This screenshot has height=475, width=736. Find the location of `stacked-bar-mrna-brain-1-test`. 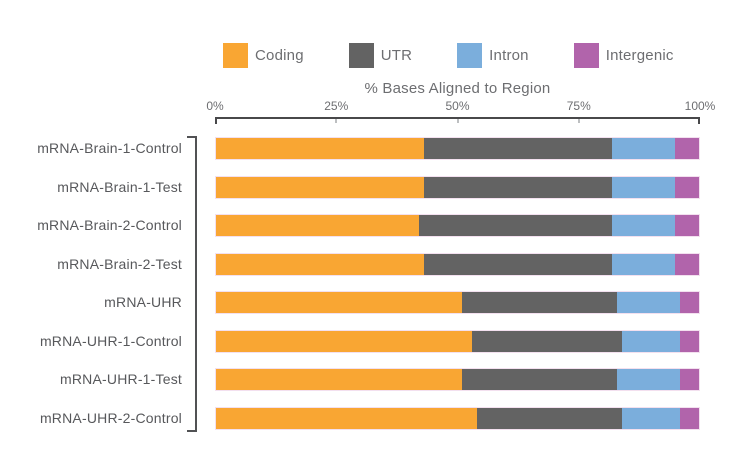

stacked-bar-mrna-brain-1-test is located at coordinates (457, 187).